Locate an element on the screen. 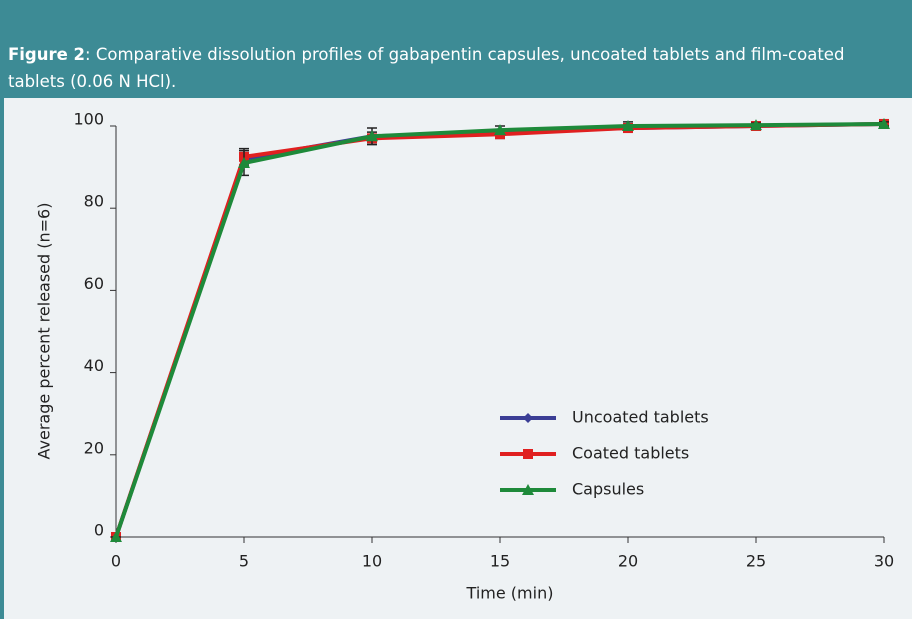 This screenshot has height=619, width=912. x-tick-label: 5 is located at coordinates (244, 561).